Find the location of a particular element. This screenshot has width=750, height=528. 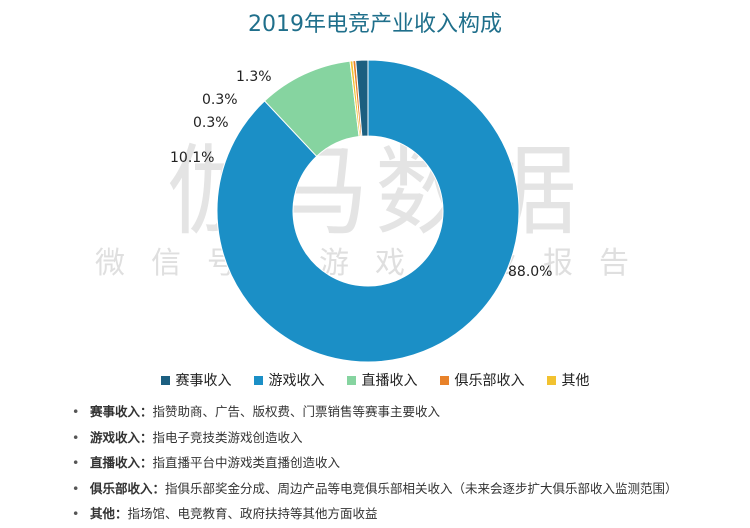

chart-title: 2019年电竞产业收入构成 is located at coordinates (375, 24).